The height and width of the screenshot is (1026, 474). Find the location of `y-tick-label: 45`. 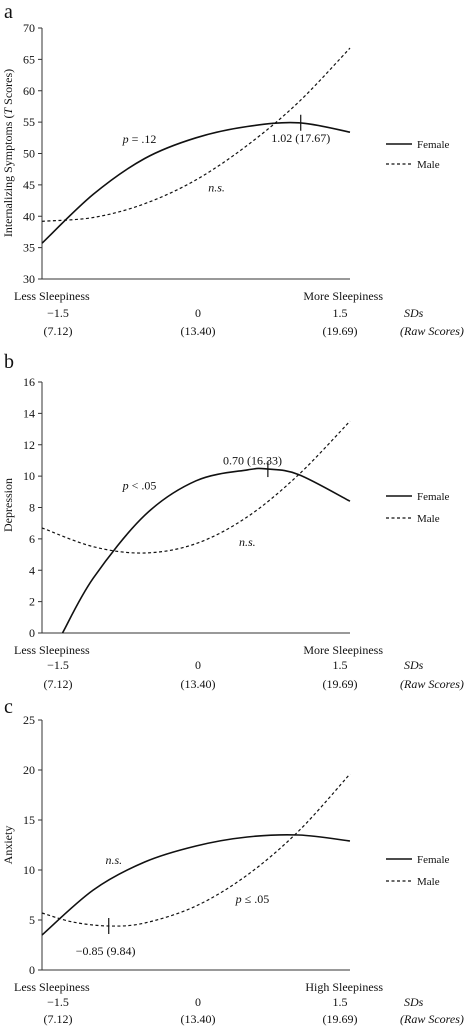

y-tick-label: 45 is located at coordinates (29, 185).